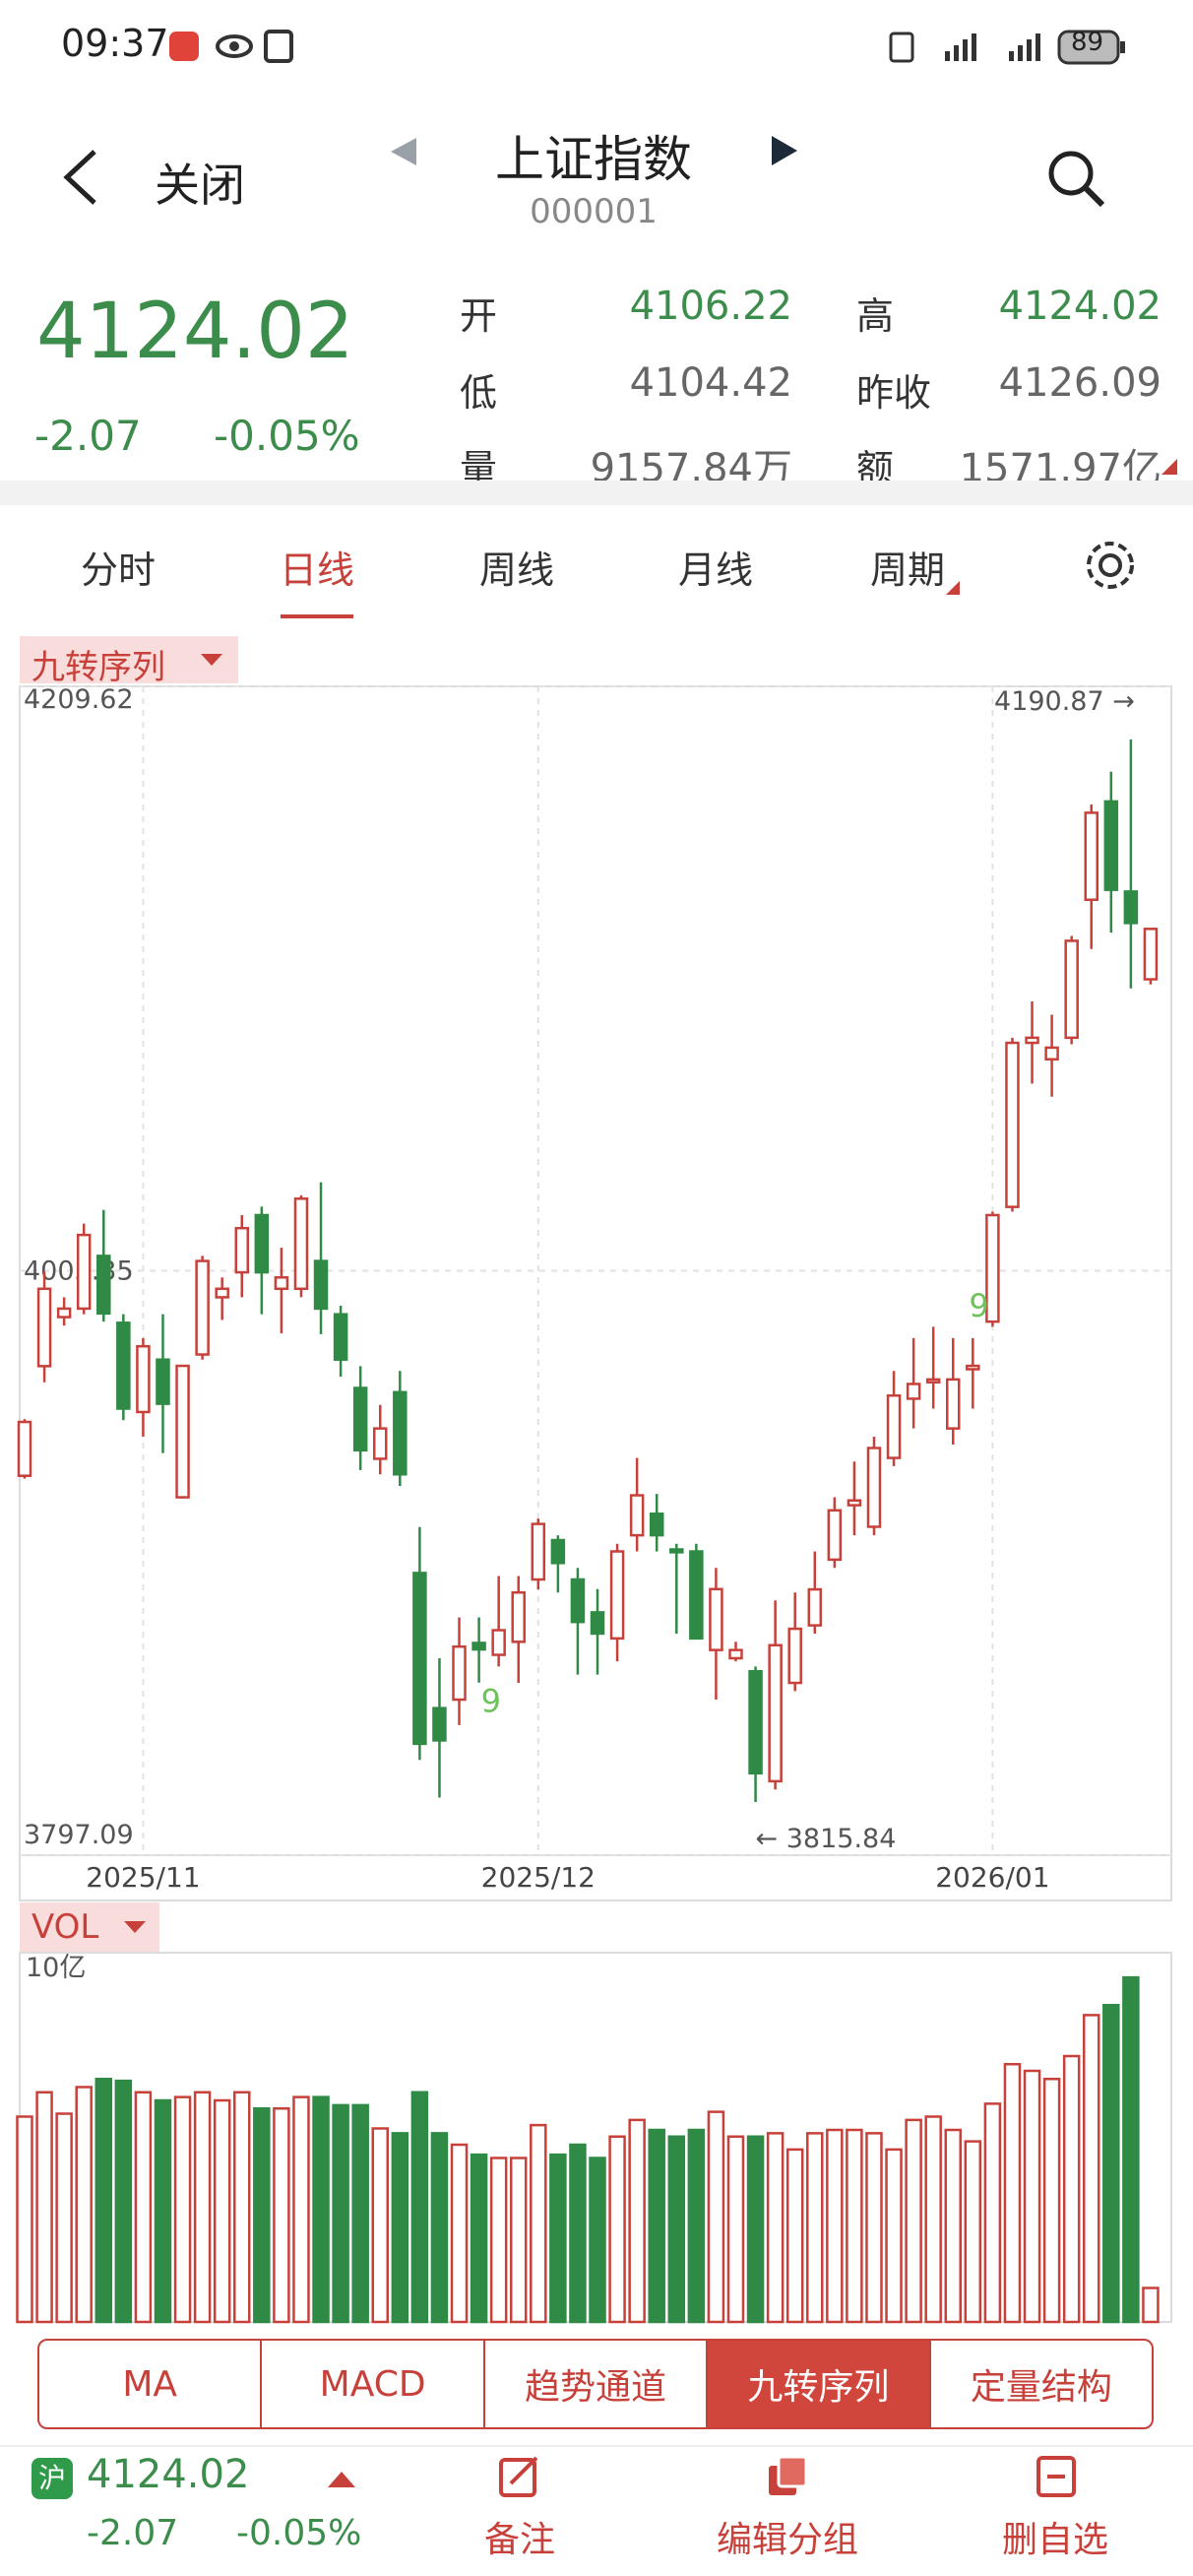 This screenshot has height=2576, width=1193. What do you see at coordinates (52, 2478) in the screenshot?
I see `market-badge: 沪` at bounding box center [52, 2478].